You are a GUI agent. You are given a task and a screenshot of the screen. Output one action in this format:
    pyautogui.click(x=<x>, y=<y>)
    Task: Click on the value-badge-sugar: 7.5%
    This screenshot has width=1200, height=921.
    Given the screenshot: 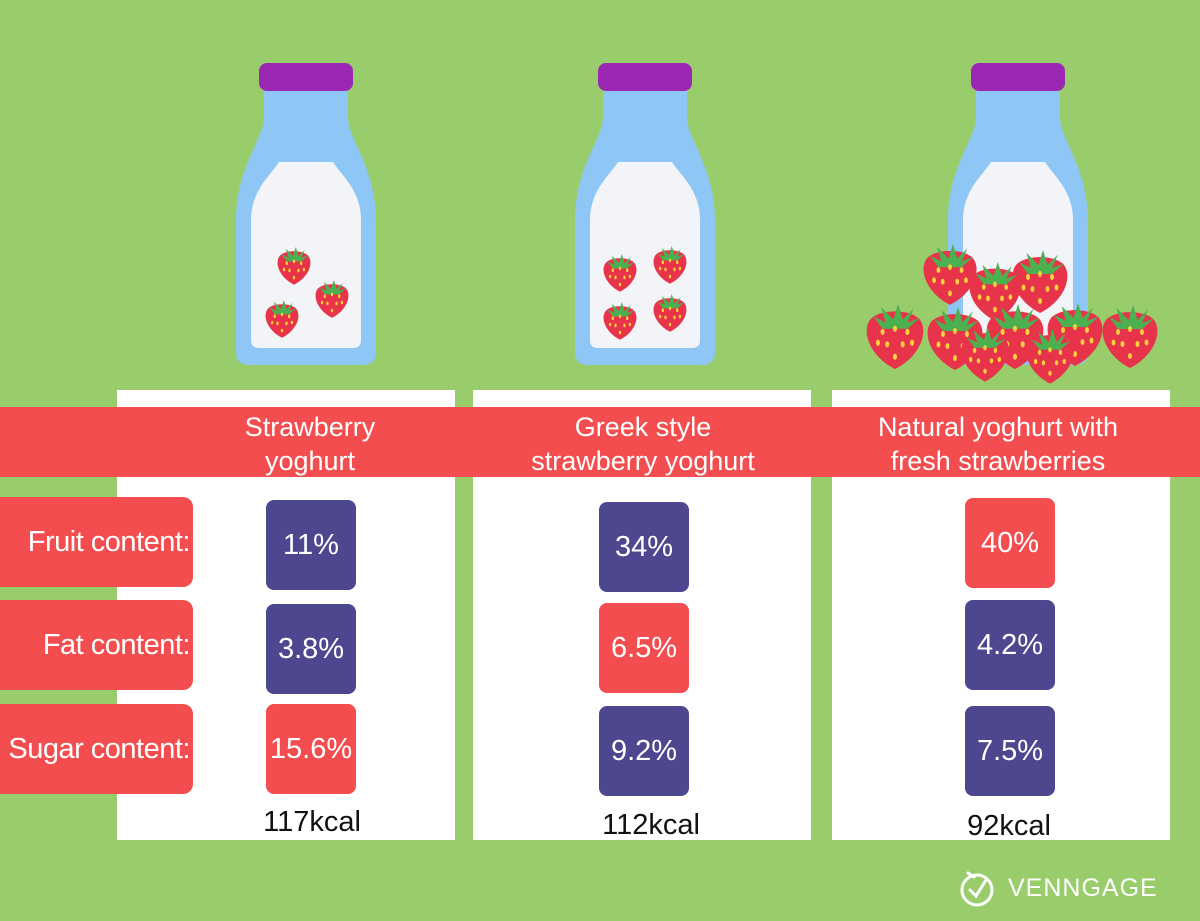 What is the action you would take?
    pyautogui.click(x=1010, y=751)
    